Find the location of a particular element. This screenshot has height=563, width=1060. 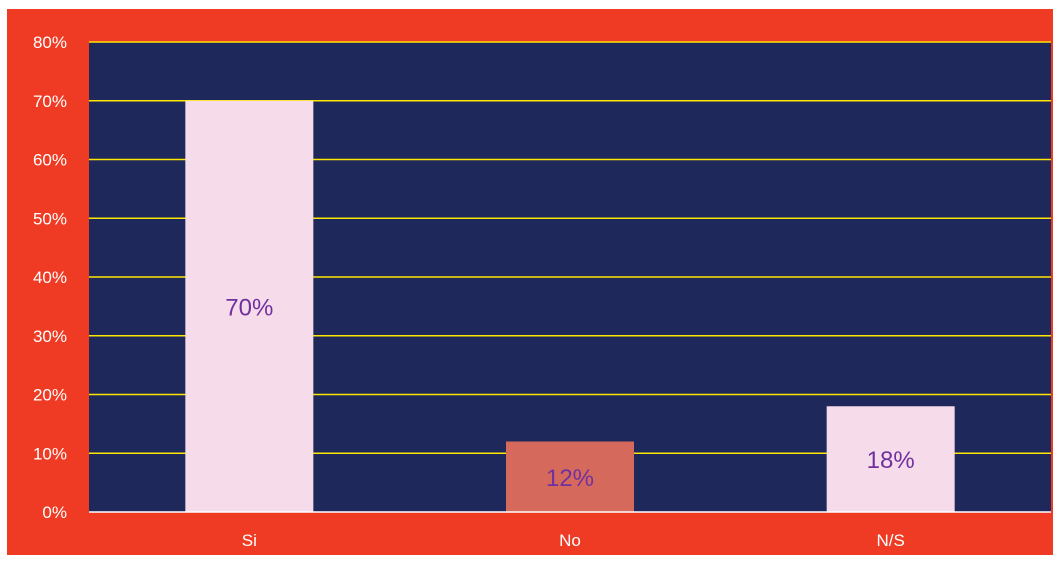

y-tick-label: 50% is located at coordinates (50, 218).